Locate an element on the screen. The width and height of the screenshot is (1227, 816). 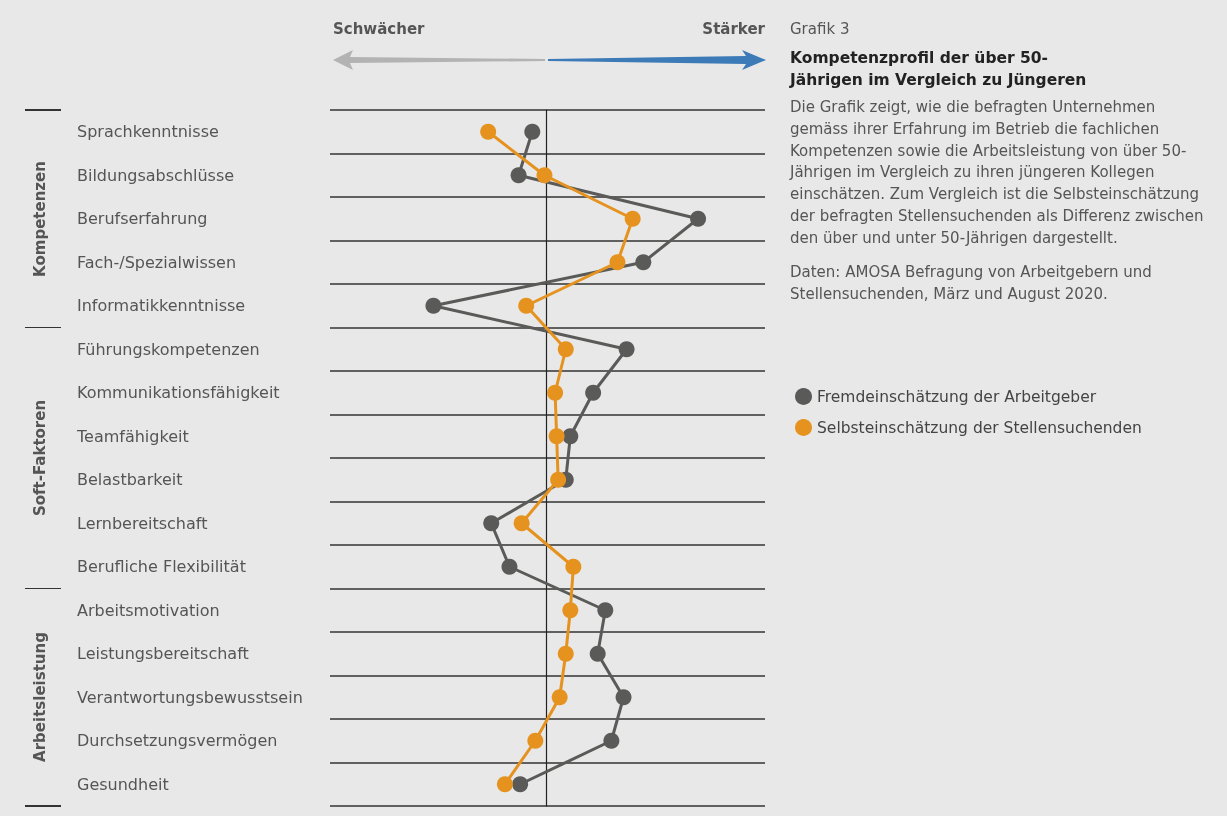
y-tick-label: Arbeitsmotivation is located at coordinates (148, 610).